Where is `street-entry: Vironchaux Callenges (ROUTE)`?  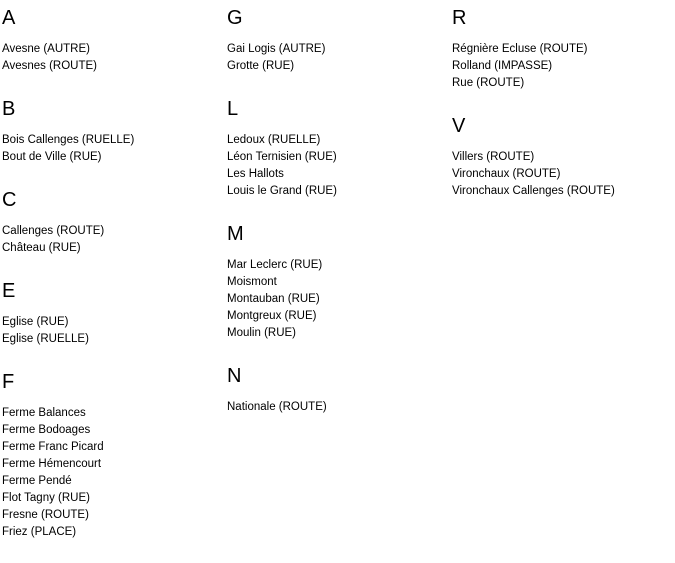
street-entry: Vironchaux Callenges (ROUTE) is located at coordinates (533, 191).